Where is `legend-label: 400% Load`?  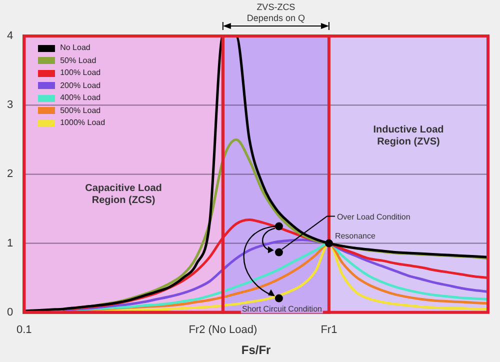 legend-label: 400% Load is located at coordinates (80, 98).